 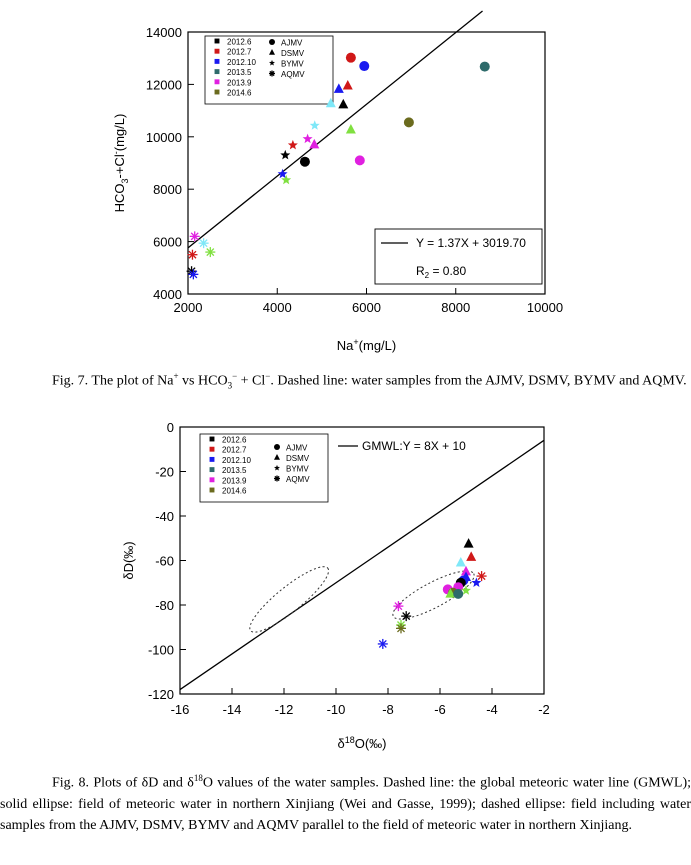 I want to click on fit-equation: Y = 1.37X + 3019.70, so click(x=471, y=243).